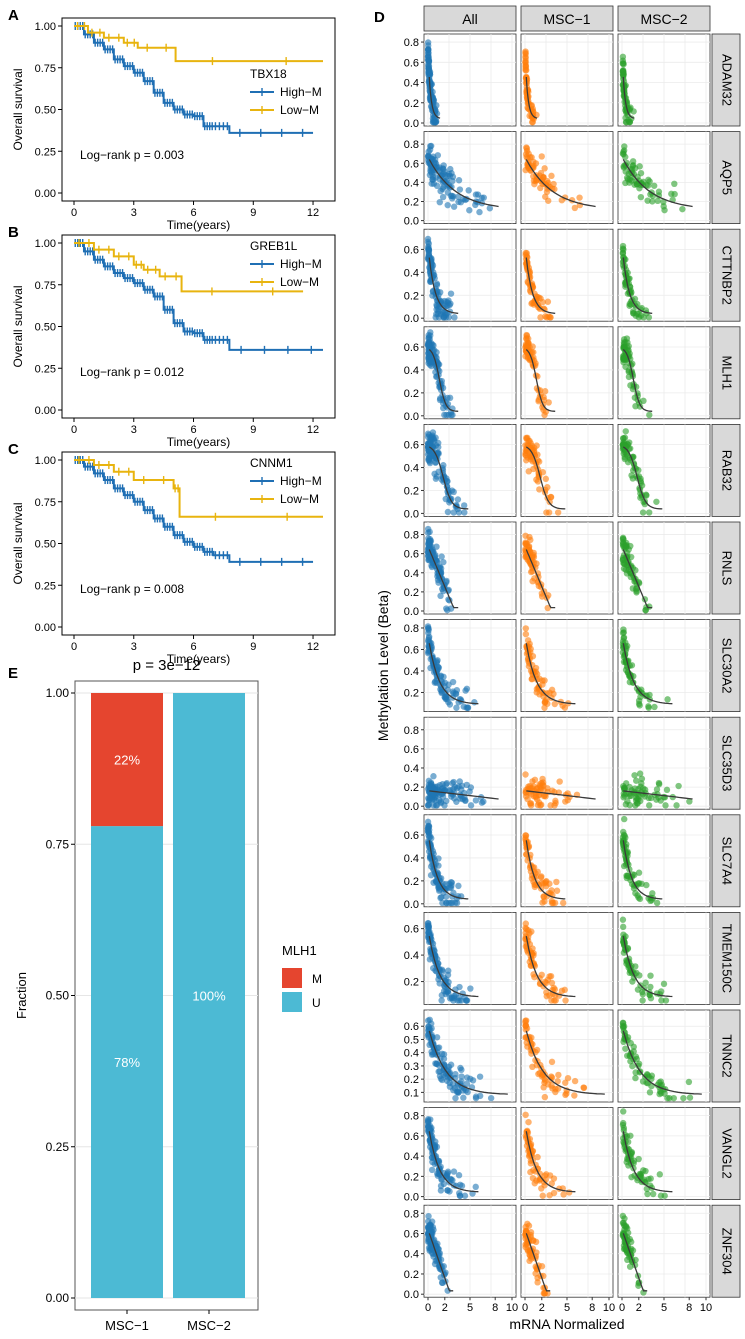  What do you see at coordinates (411, 836) in the screenshot?
I see `y-tick-label: 0.6` at bounding box center [411, 836].